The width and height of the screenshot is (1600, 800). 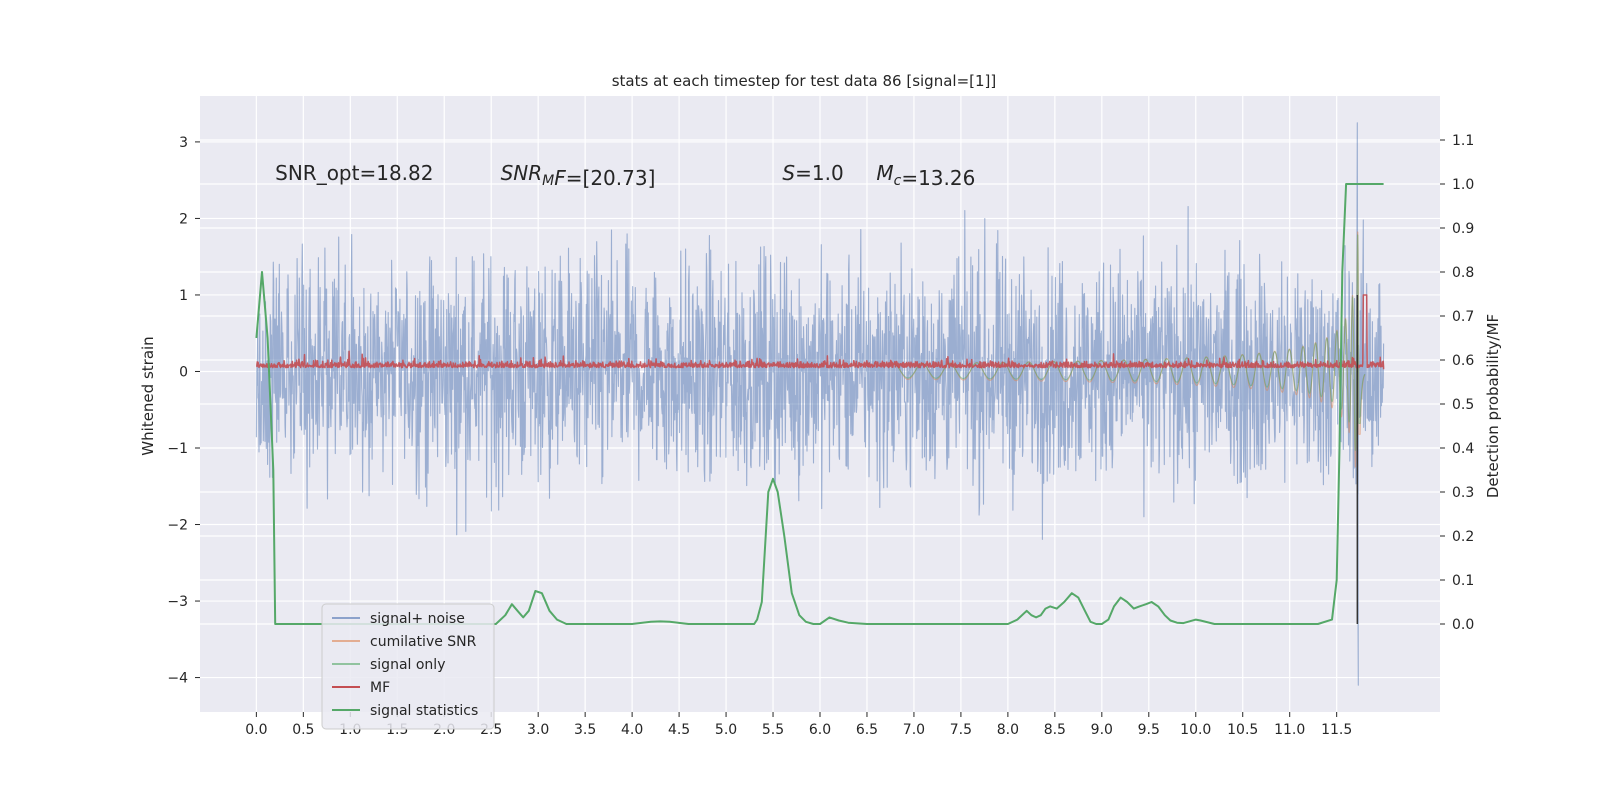 I want to click on legend-label: cumilative SNR, so click(x=423, y=642).